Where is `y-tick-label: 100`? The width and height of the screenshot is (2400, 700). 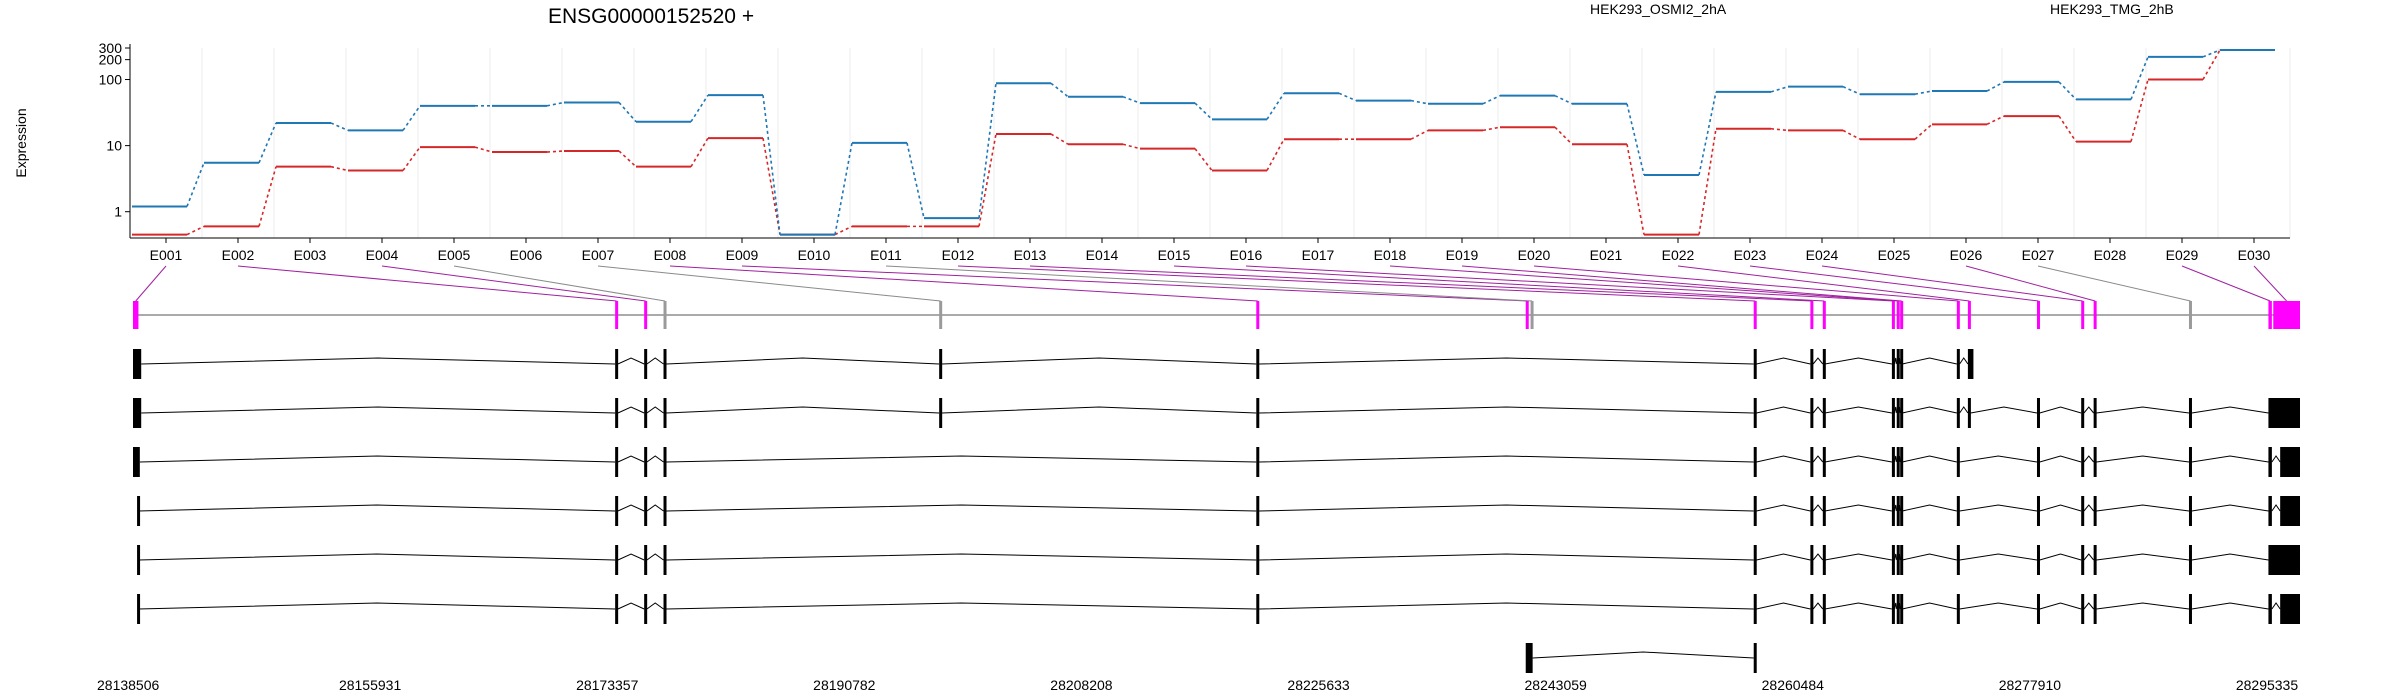 y-tick-label: 100 is located at coordinates (111, 80).